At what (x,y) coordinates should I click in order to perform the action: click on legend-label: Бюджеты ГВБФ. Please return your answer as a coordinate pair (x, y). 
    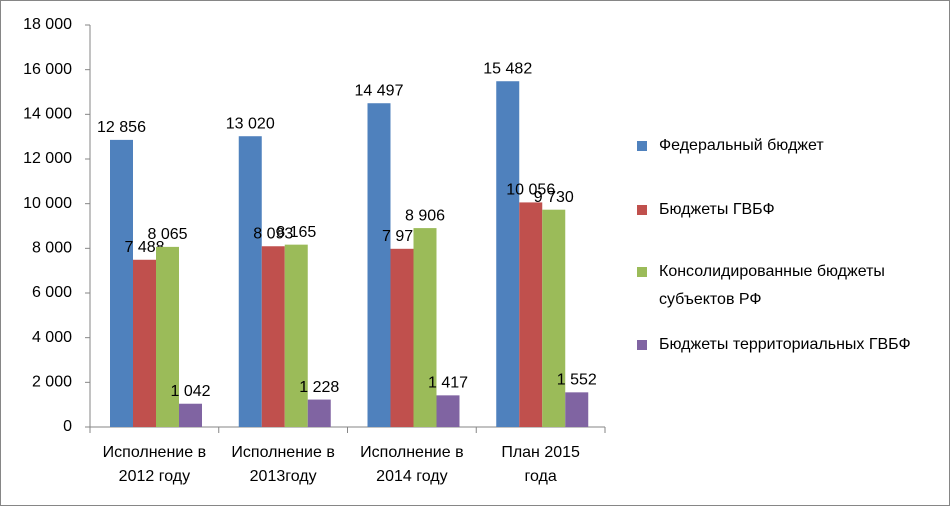
    Looking at the image, I should click on (717, 209).